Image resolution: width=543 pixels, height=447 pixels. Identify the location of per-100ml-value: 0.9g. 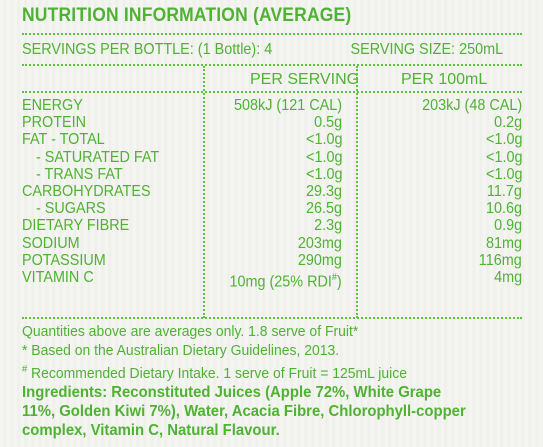
(507, 226).